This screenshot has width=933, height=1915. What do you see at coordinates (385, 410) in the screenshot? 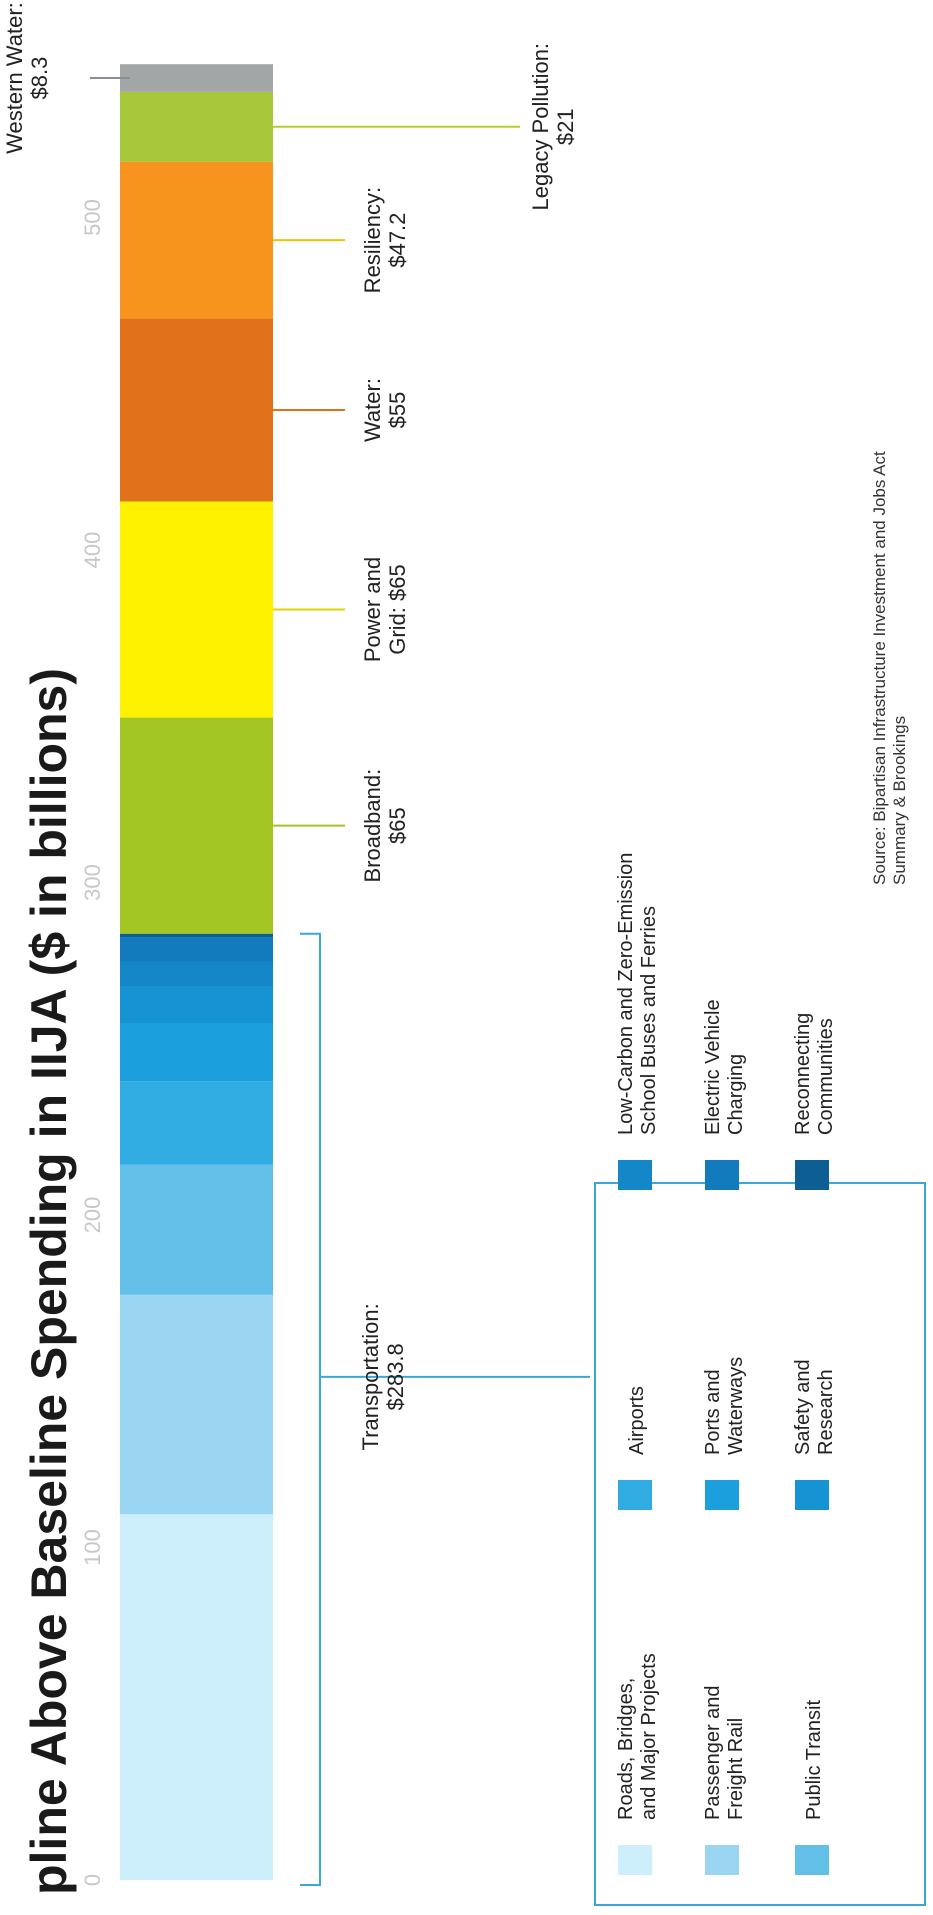
I see `water-label: Water:$55` at bounding box center [385, 410].